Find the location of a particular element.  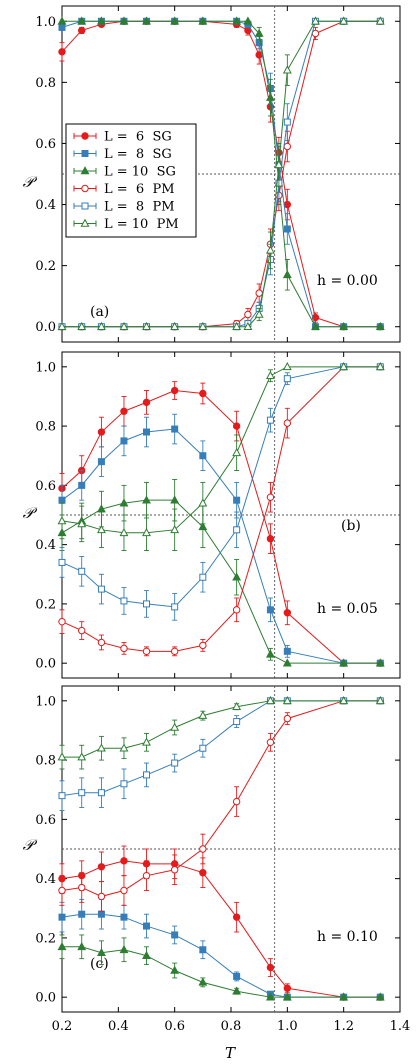

x-tick-label: 1.0 is located at coordinates (287, 1026).